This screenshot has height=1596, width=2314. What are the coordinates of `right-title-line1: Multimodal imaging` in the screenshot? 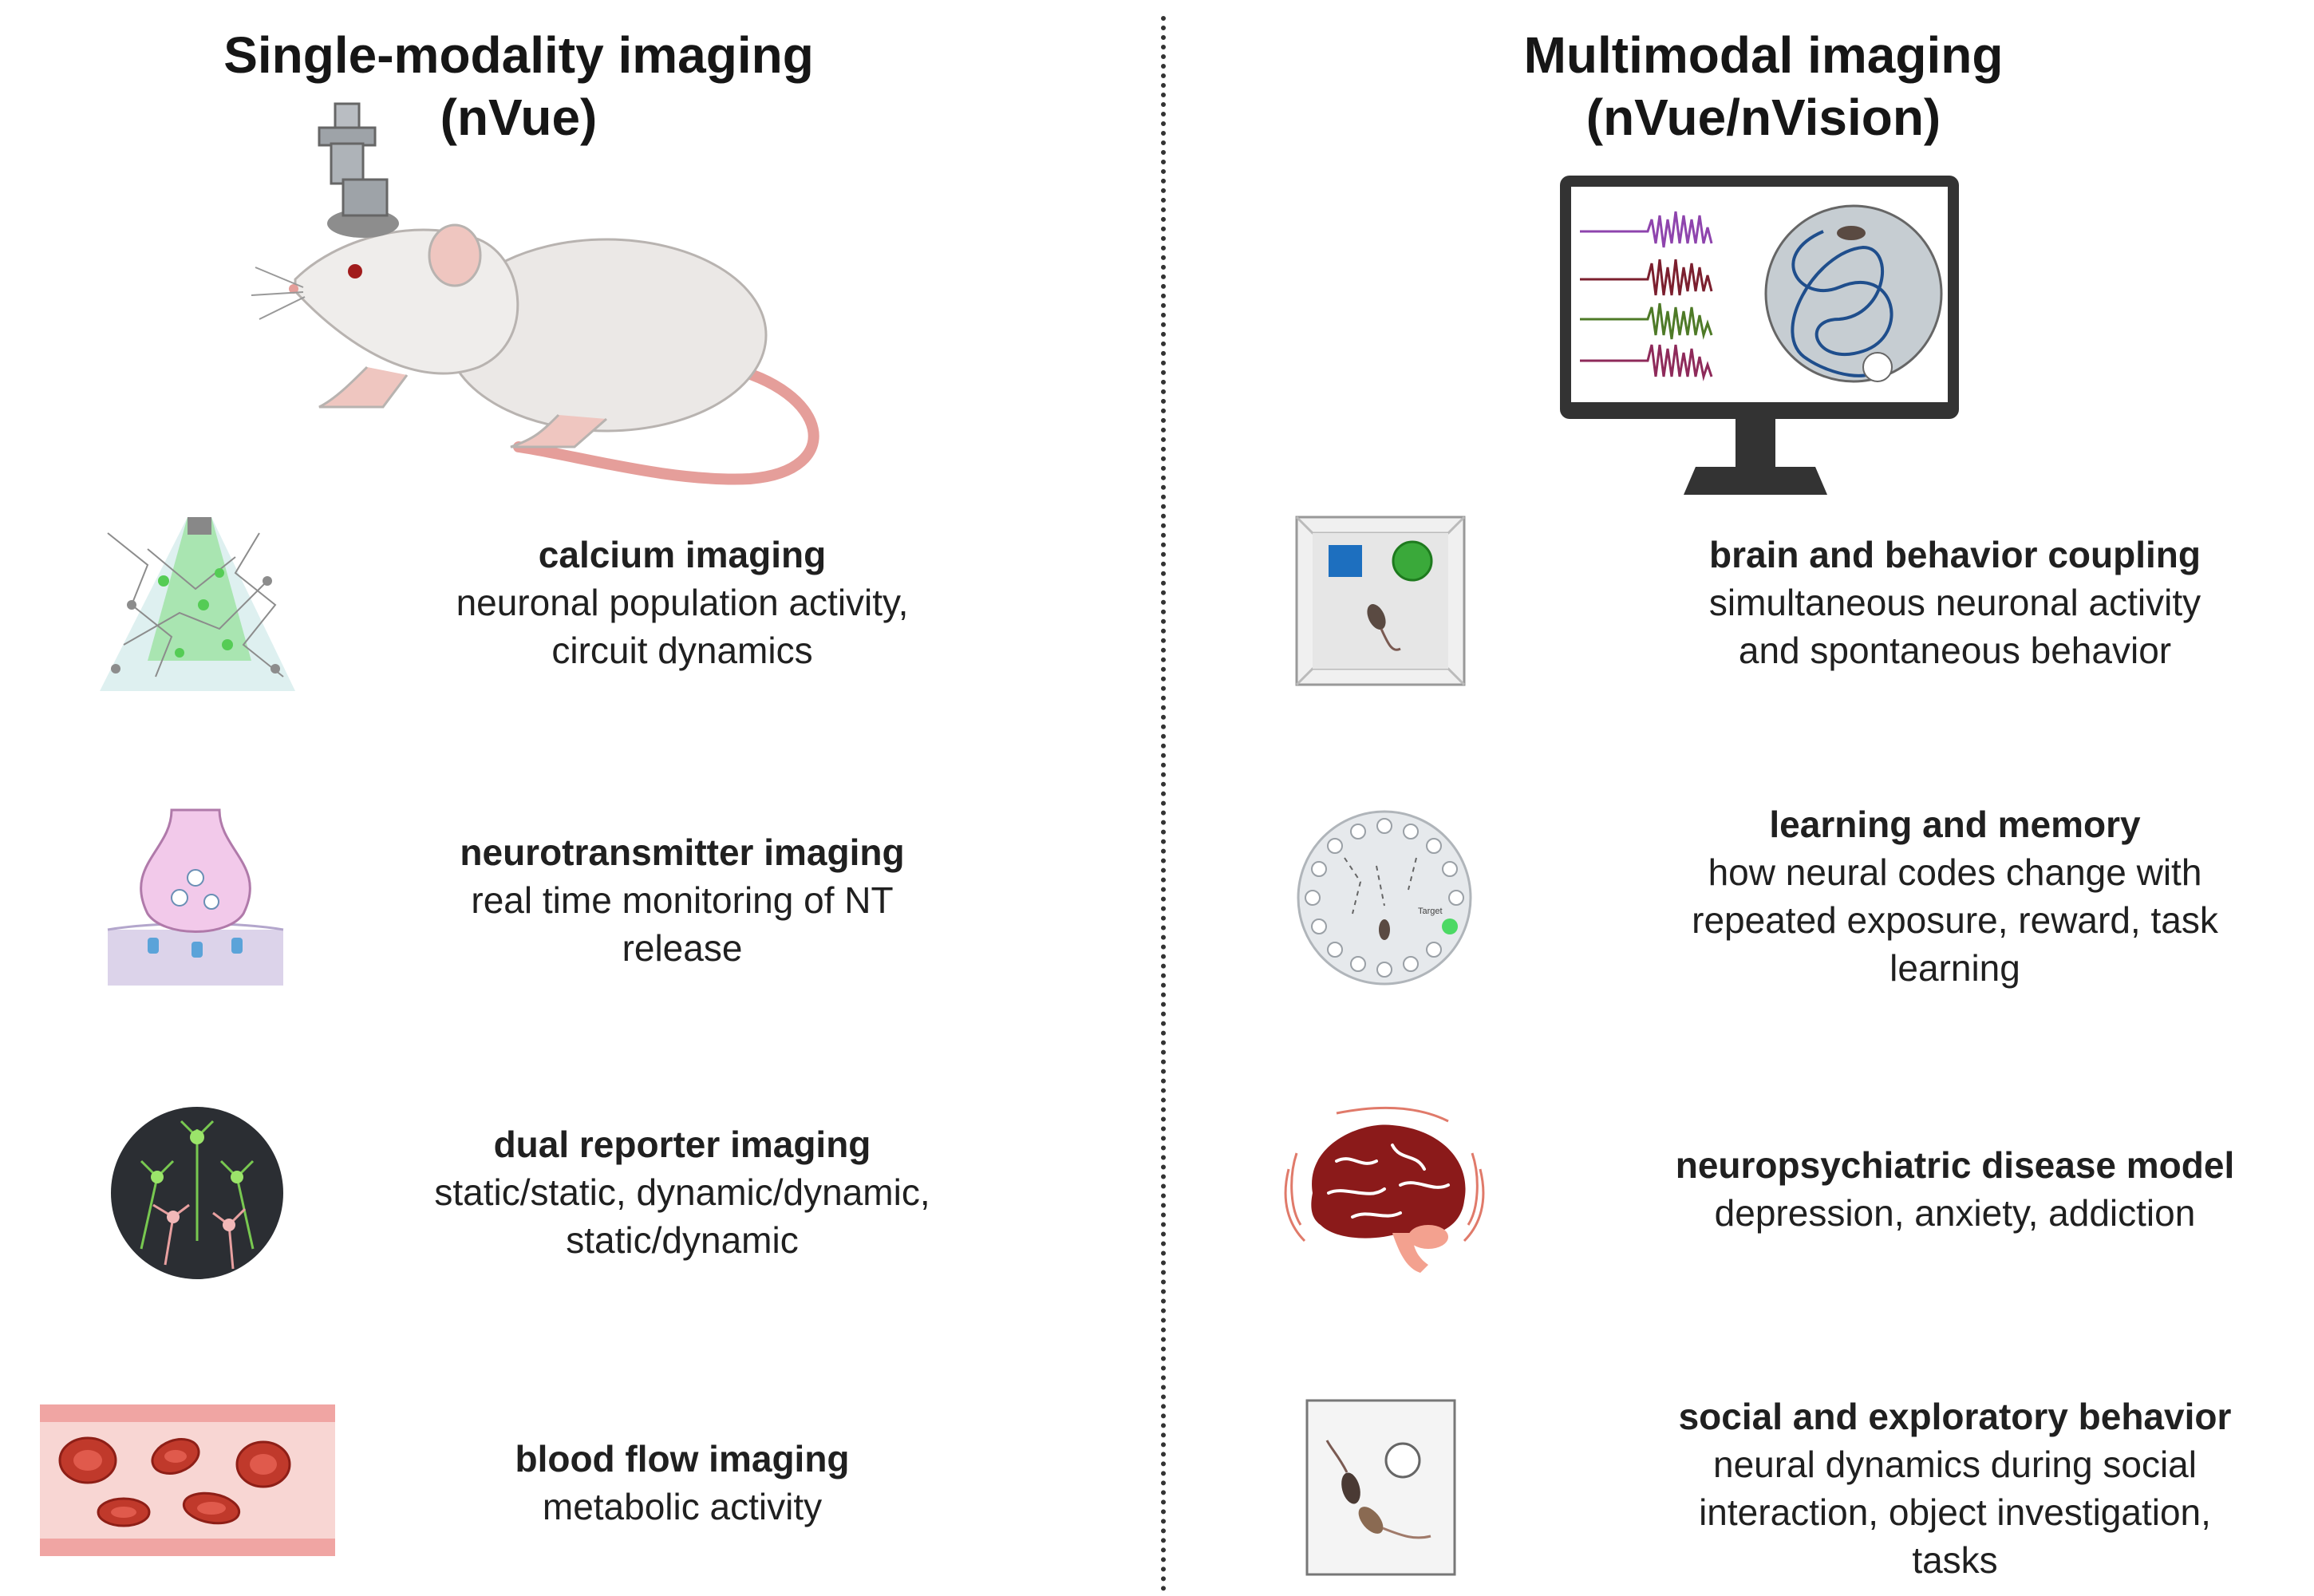 It's located at (1763, 55).